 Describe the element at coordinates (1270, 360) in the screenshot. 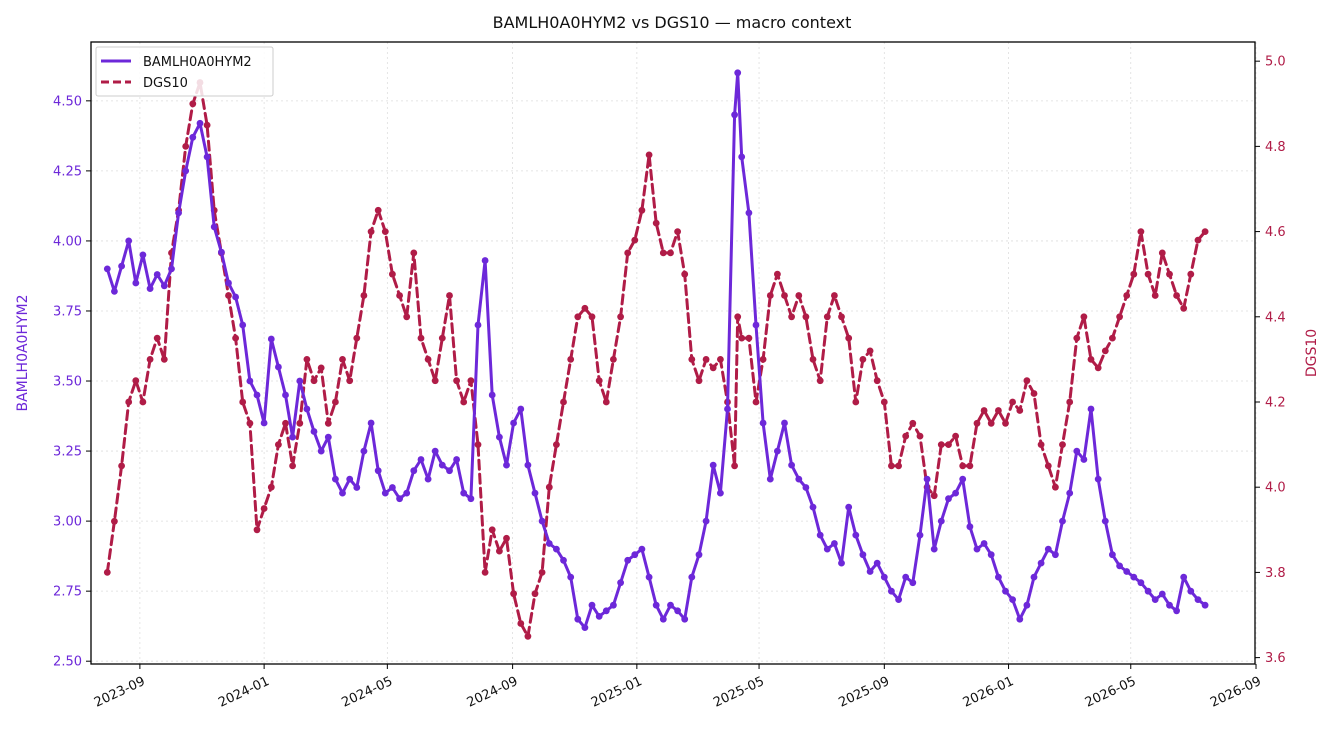

I see `y-axis-right: 3.6 3.8 4.0 4.2 4.4 4.6 4.8 5.0` at that location.